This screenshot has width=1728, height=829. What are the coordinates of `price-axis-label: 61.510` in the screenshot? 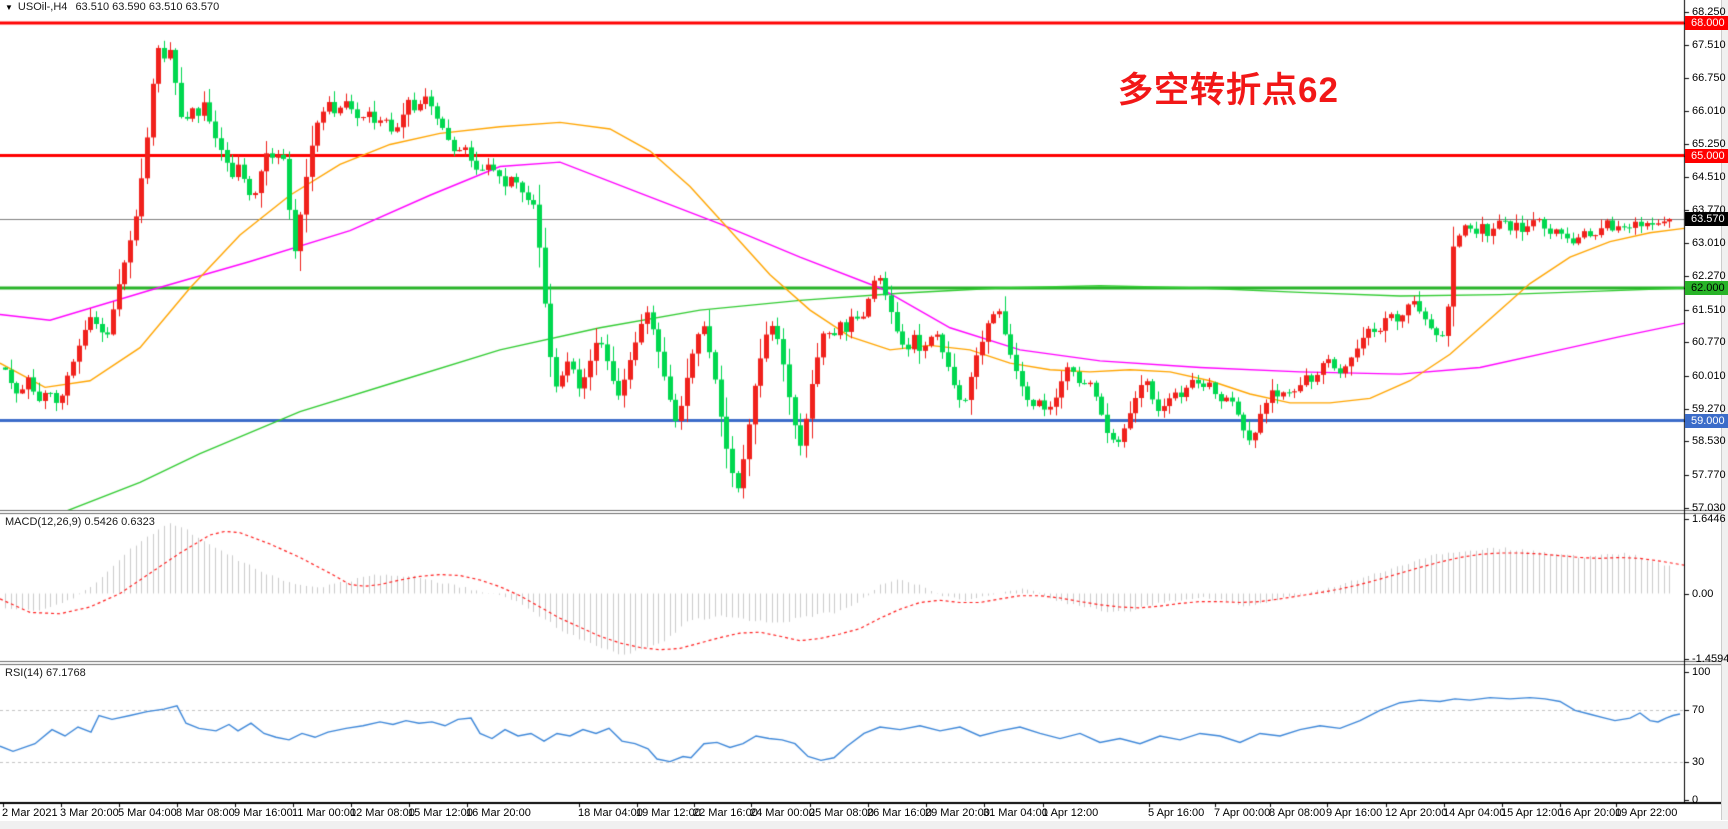 It's located at (1709, 309).